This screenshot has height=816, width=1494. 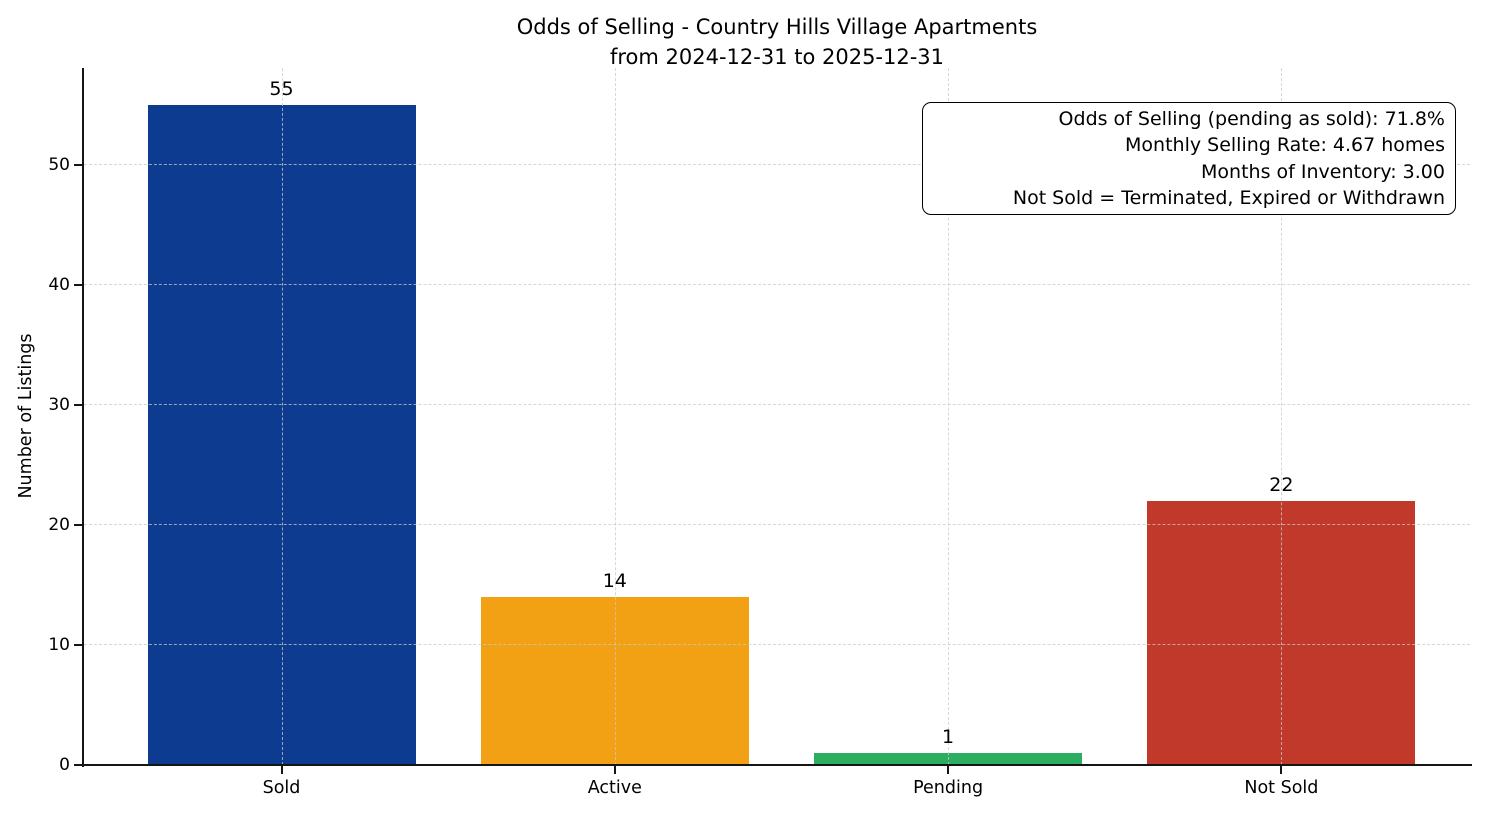 I want to click on vgridline-active, so click(x=615, y=416).